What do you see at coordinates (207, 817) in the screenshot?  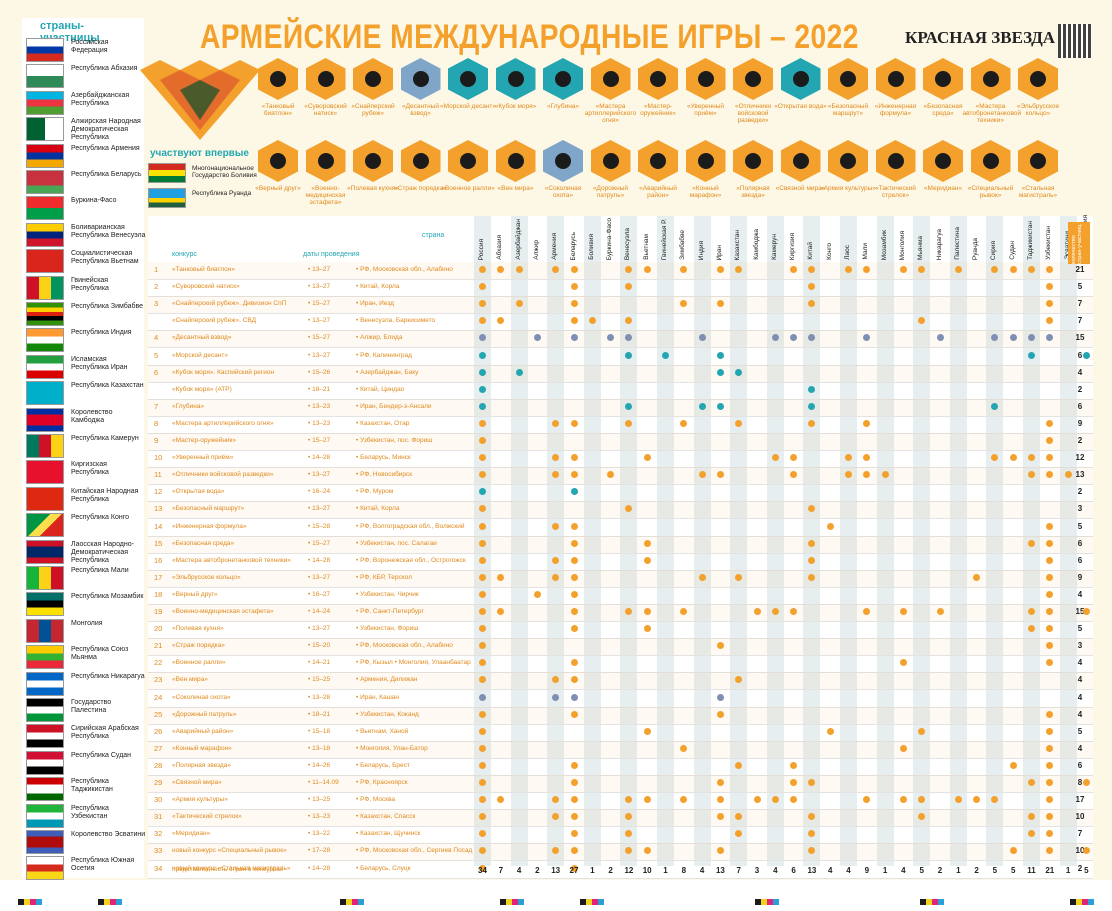 I see `contest-name: «Тактический стрелок»` at bounding box center [207, 817].